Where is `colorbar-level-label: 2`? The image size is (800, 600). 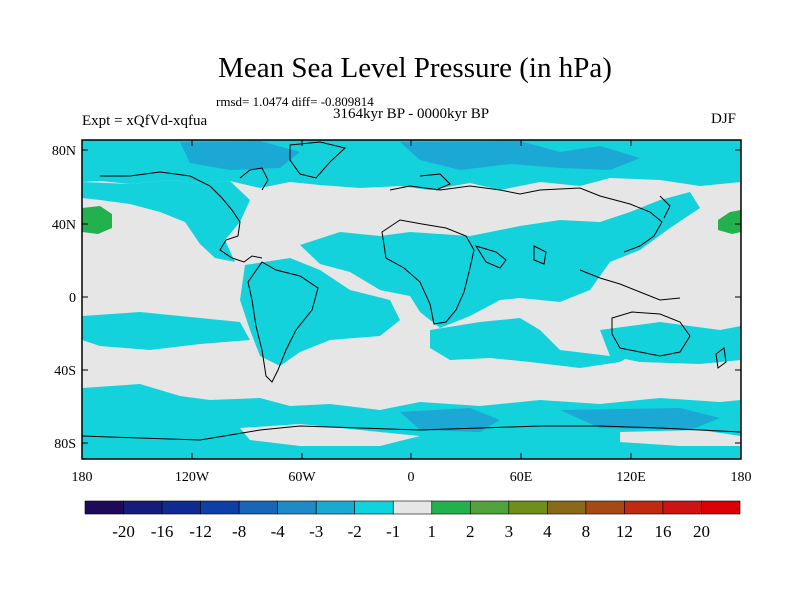
colorbar-level-label: 2 is located at coordinates (470, 531).